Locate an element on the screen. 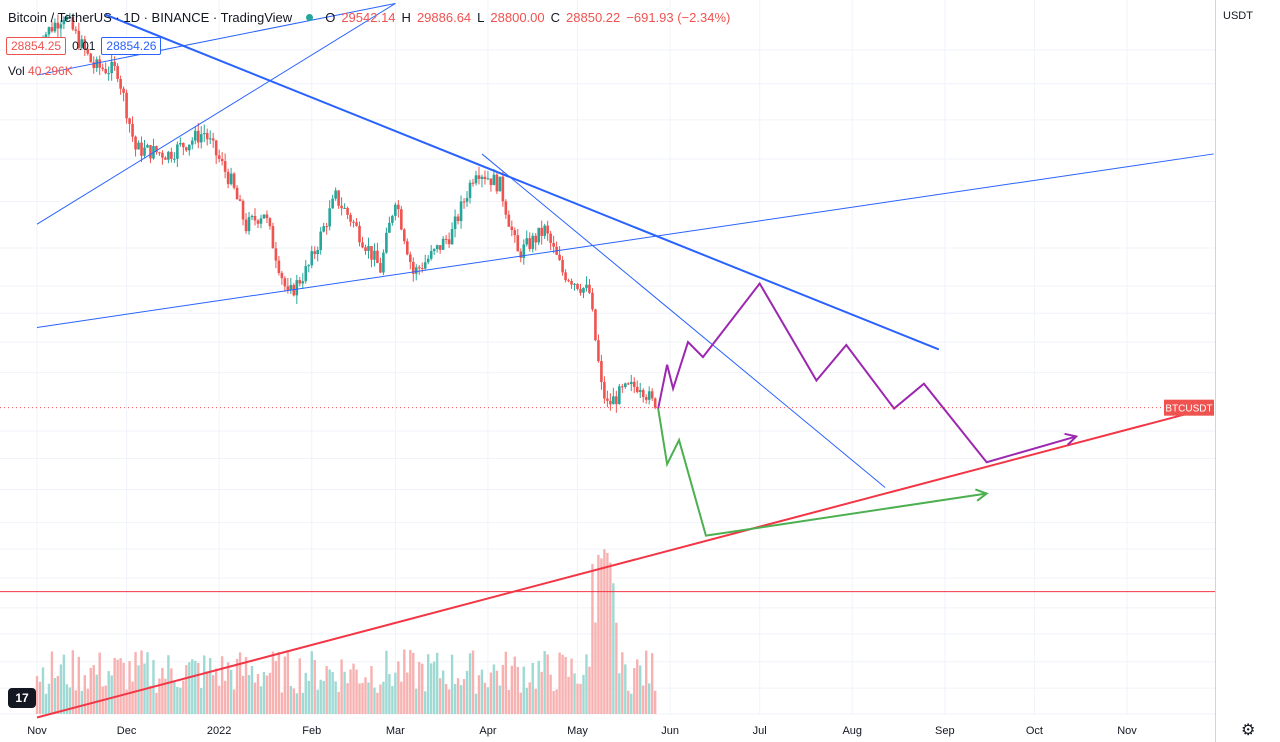  close-label: C is located at coordinates (555, 17).